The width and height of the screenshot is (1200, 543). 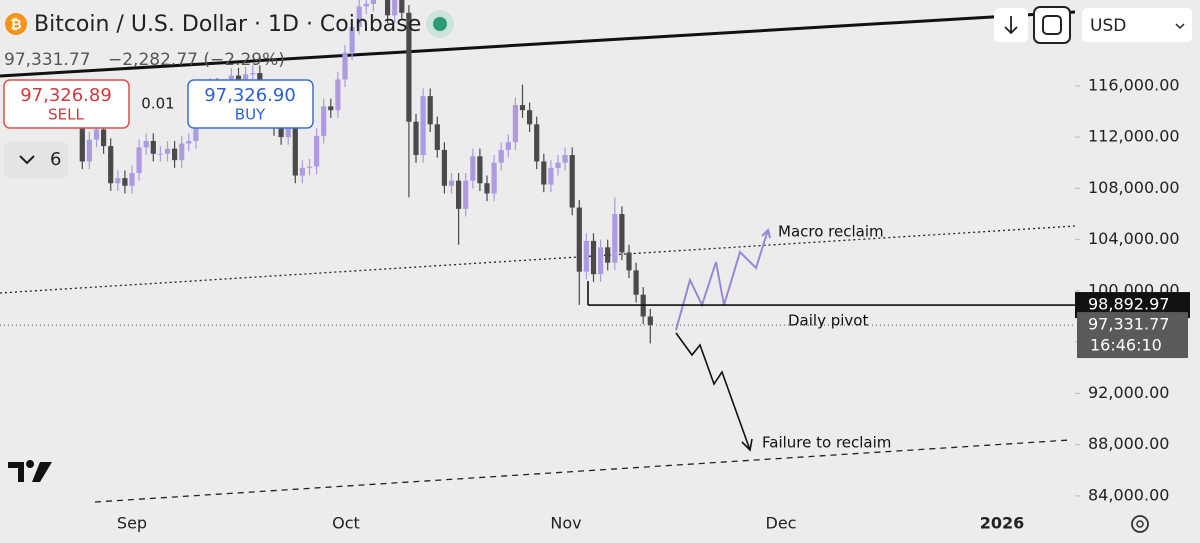 What do you see at coordinates (66, 115) in the screenshot?
I see `sell-label: SELL` at bounding box center [66, 115].